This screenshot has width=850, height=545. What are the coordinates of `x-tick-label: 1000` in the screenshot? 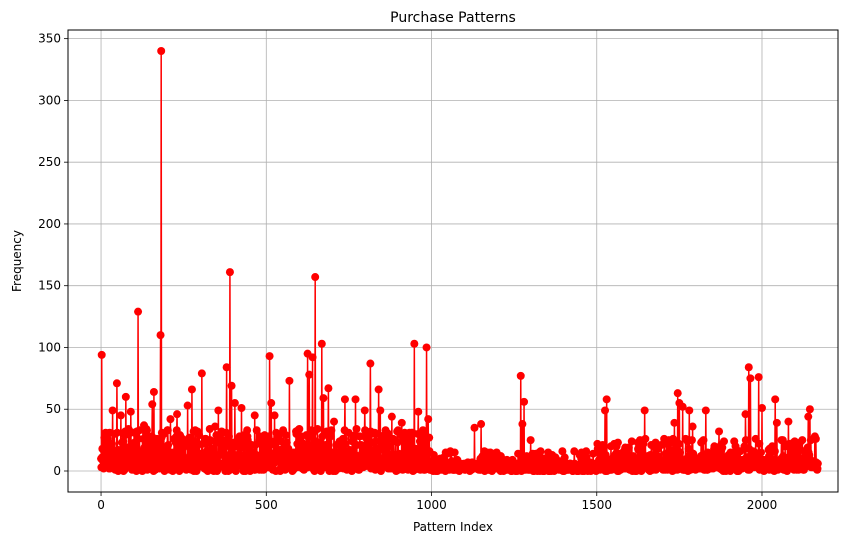 It's located at (431, 505).